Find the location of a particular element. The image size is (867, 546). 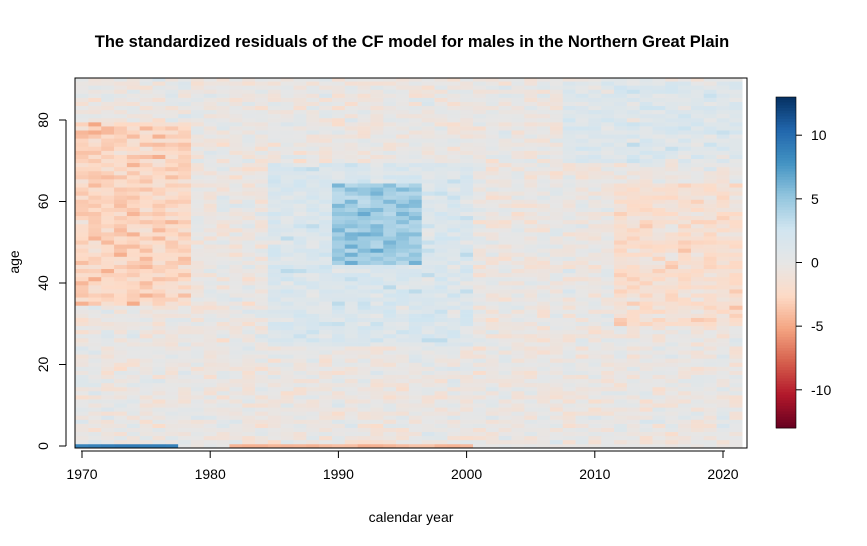

x-tick-label: 2010 is located at coordinates (594, 474).